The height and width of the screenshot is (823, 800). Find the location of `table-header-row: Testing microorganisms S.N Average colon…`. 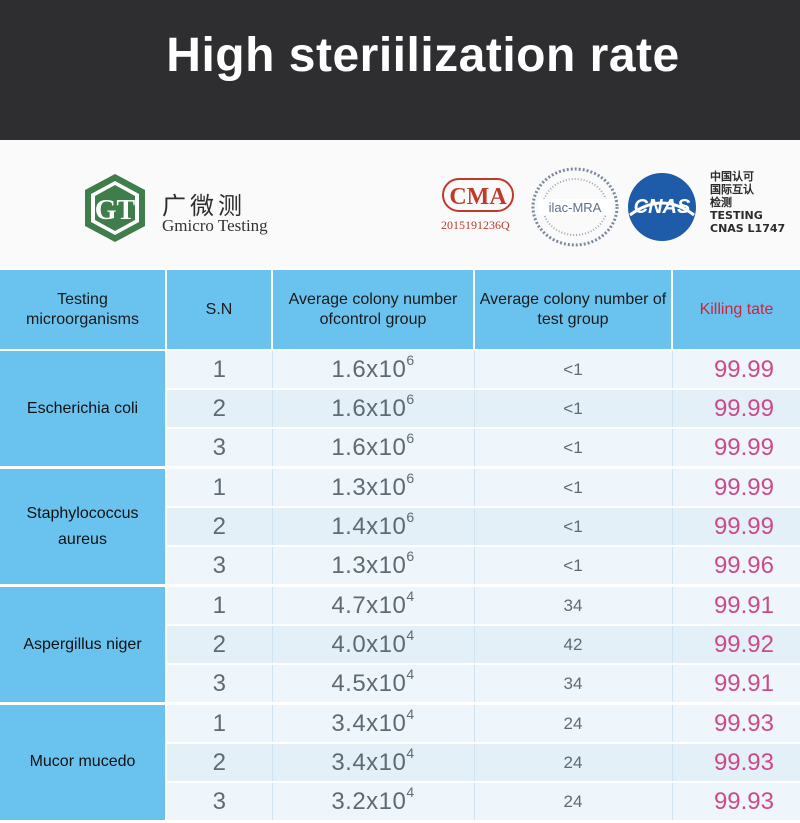

table-header-row: Testing microorganisms S.N Average colon… is located at coordinates (400, 310).